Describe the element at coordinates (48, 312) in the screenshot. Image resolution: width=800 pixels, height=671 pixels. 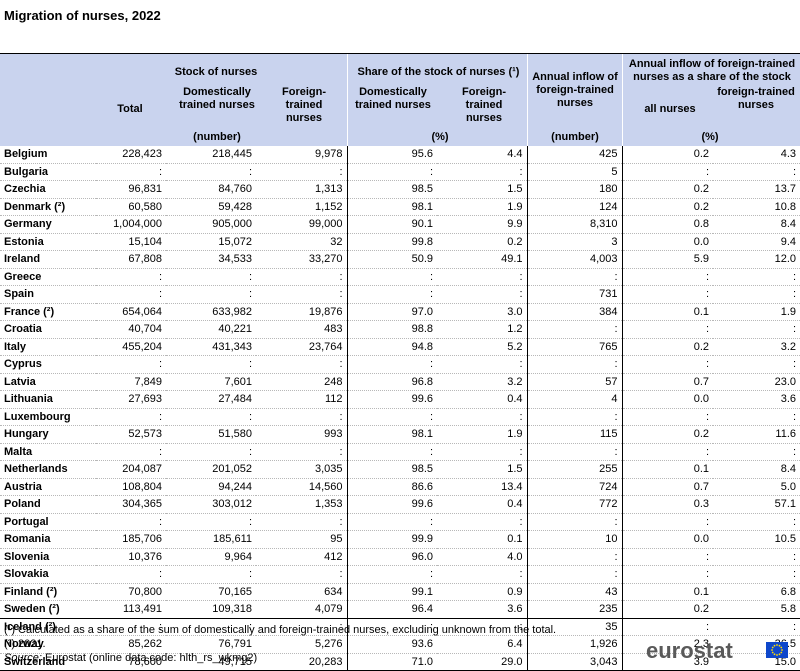
I see `country-cell: France (²)` at that location.